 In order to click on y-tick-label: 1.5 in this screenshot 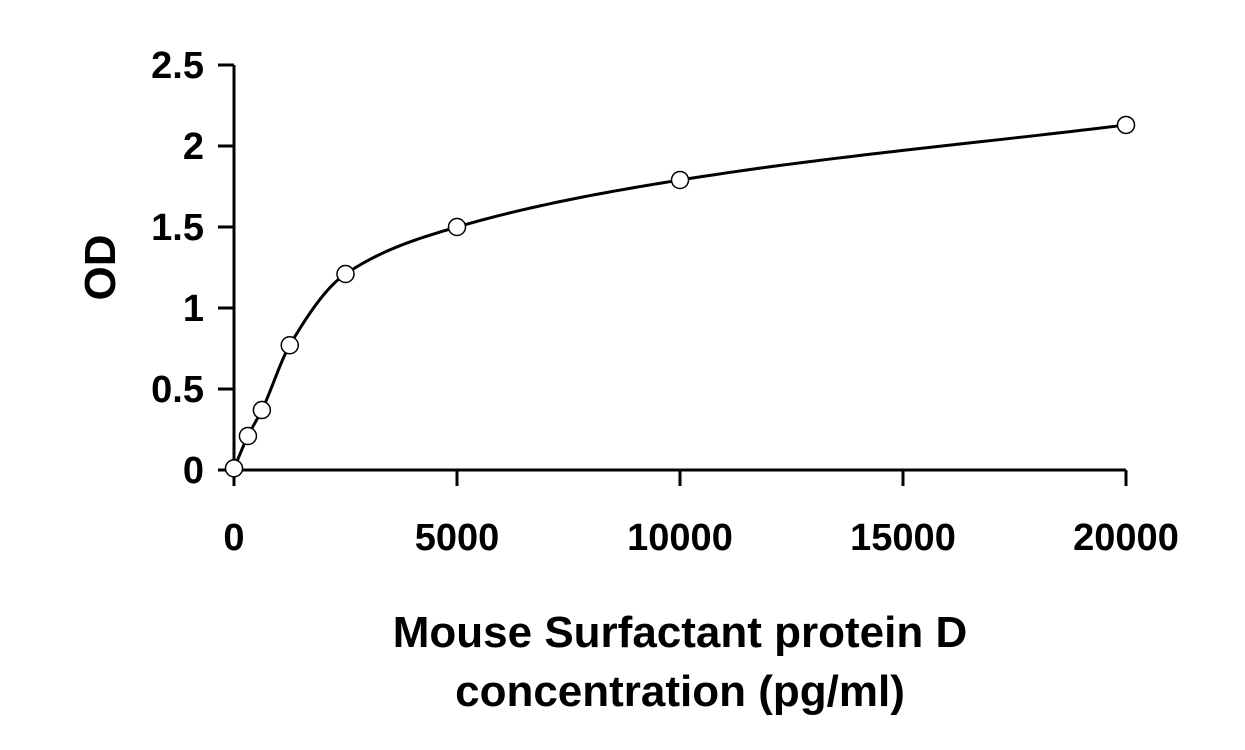, I will do `click(177, 228)`.